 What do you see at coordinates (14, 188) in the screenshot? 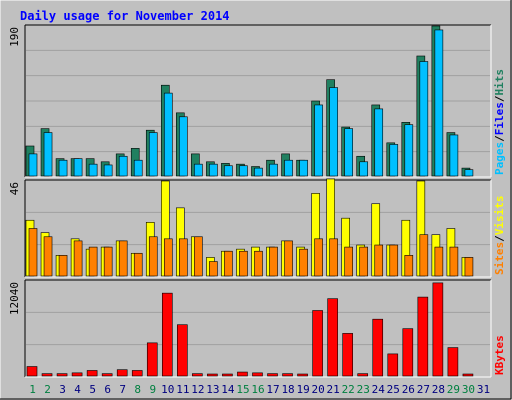
I see `y-max-label: 46` at bounding box center [14, 188].